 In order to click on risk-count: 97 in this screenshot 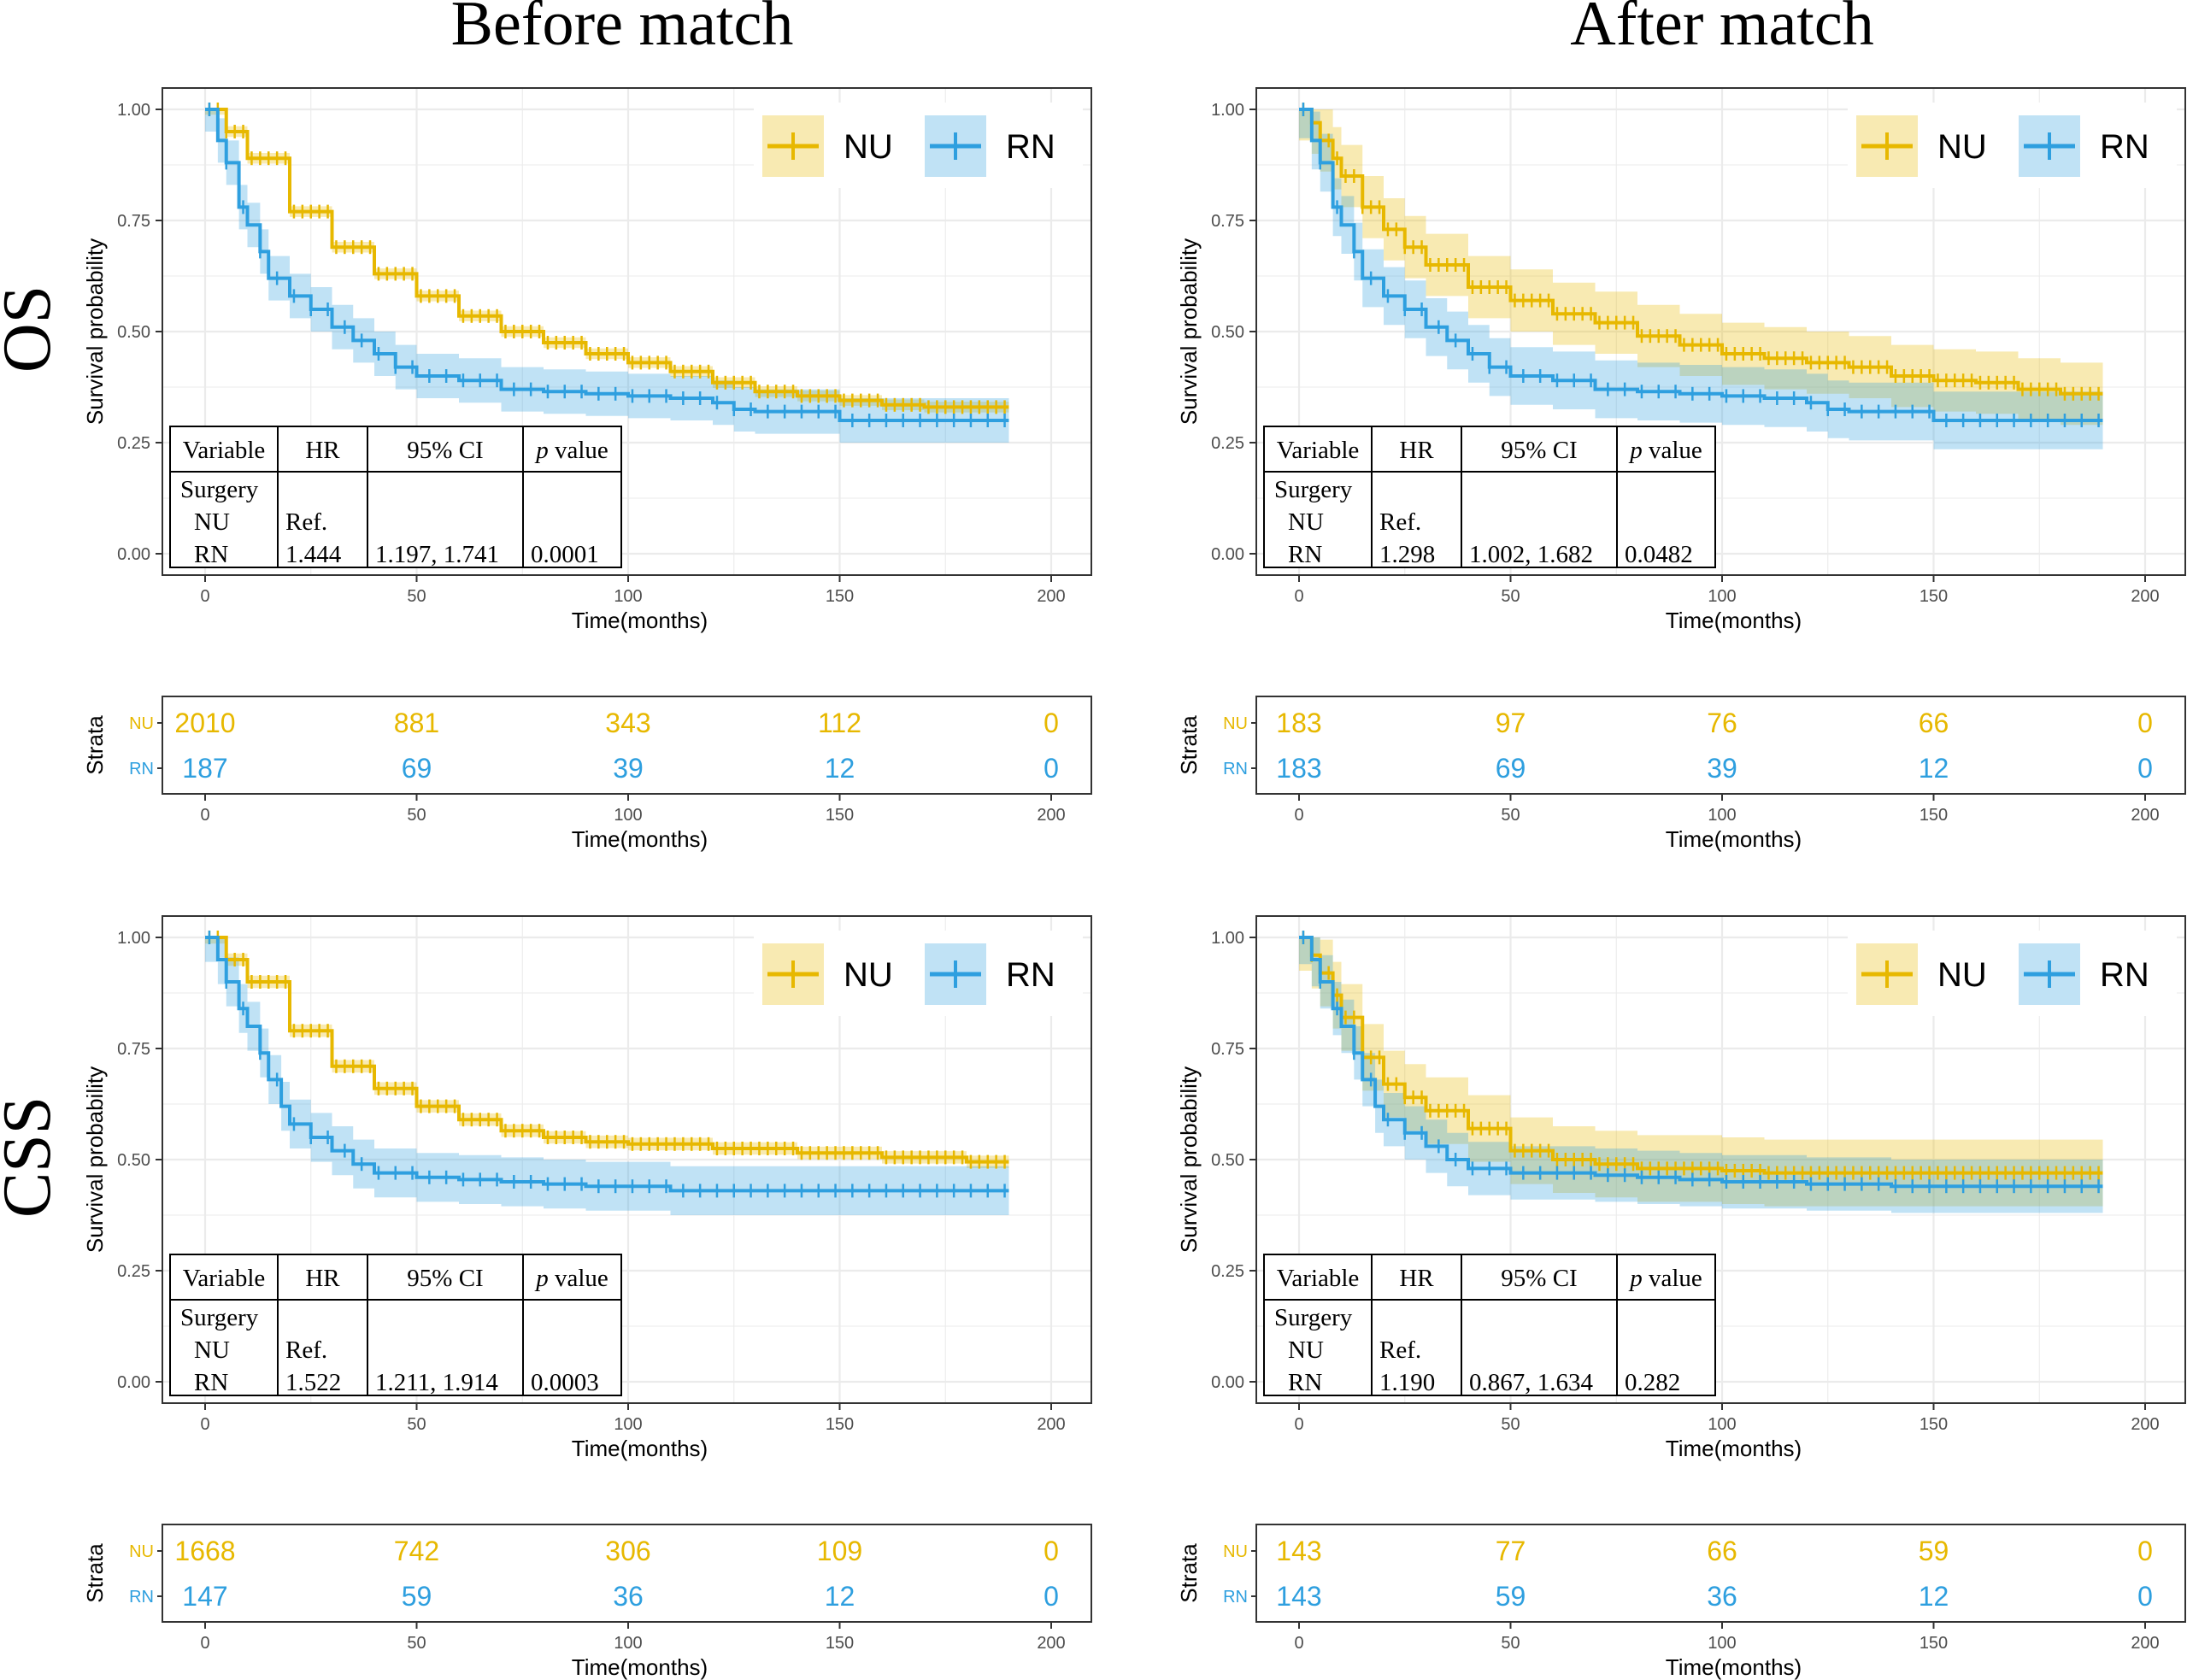, I will do `click(1511, 723)`.